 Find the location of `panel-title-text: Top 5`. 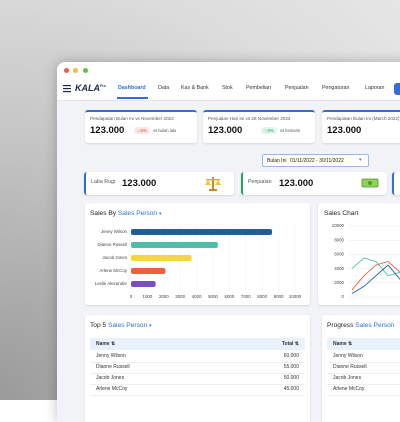

panel-title-text: Top 5 is located at coordinates (98, 325).